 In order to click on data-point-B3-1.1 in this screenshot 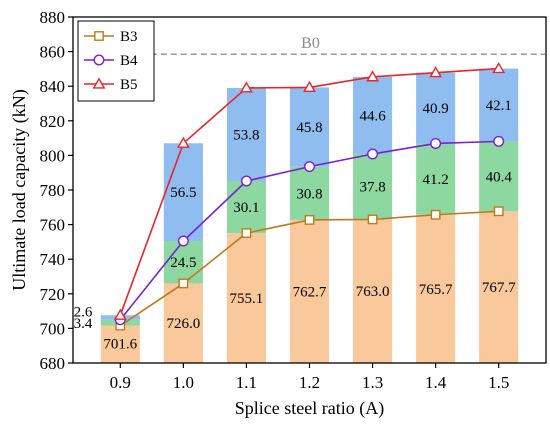, I will do `click(246, 233)`.